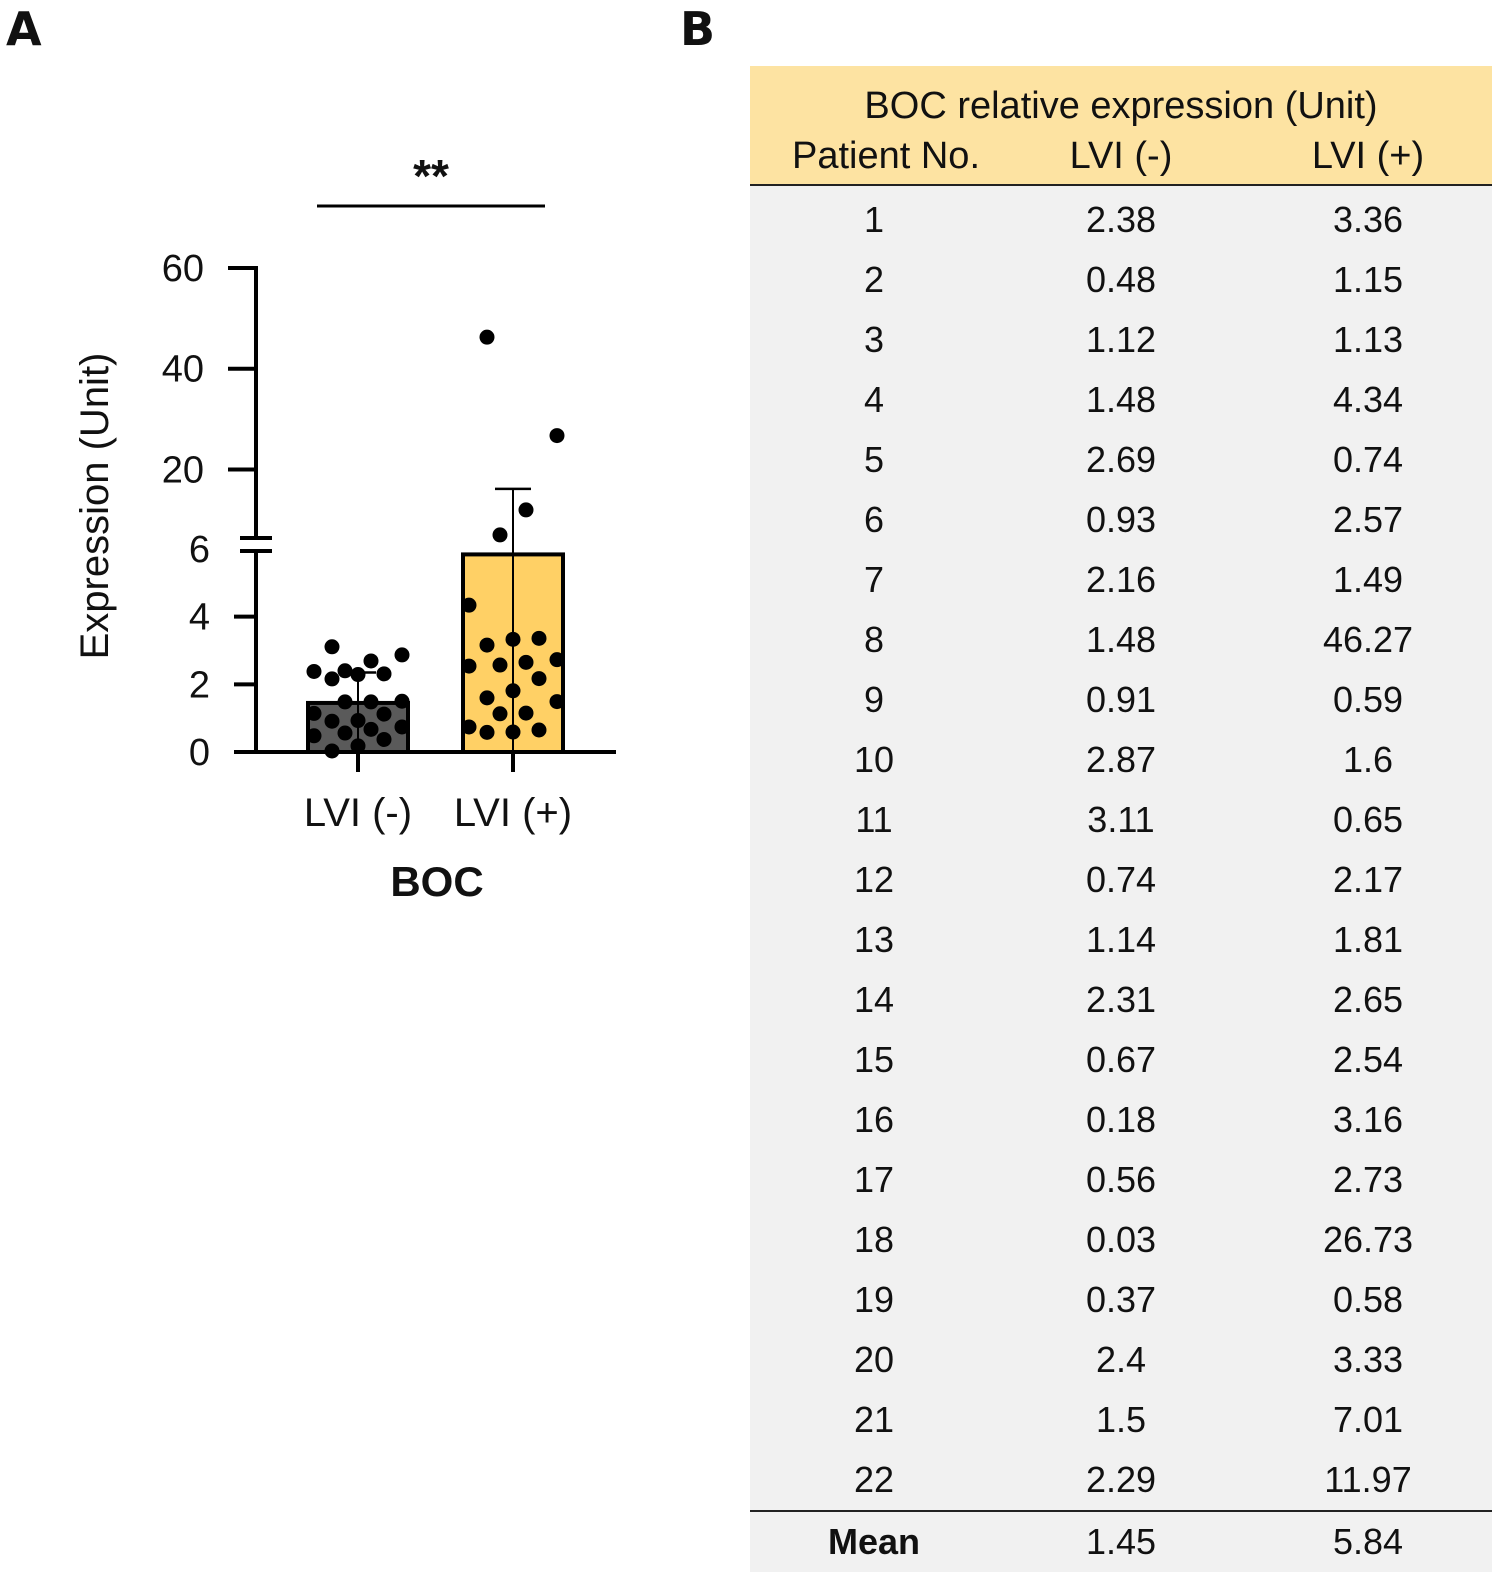  I want to click on mean-lvi-negative: 1.45, so click(1121, 1541).